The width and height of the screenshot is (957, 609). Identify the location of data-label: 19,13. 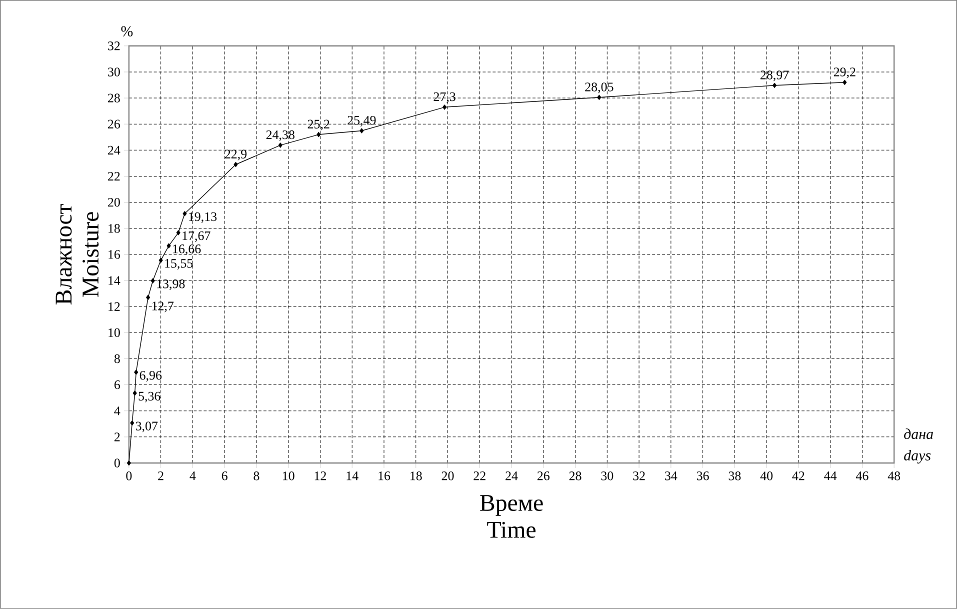
(203, 217).